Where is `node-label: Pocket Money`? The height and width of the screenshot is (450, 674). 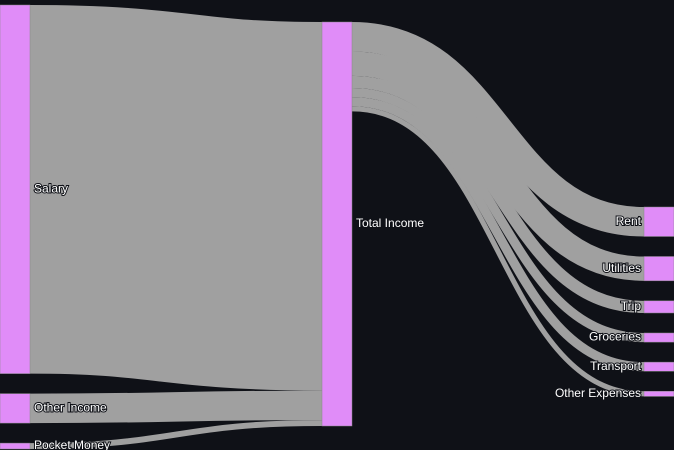
node-label: Pocket Money is located at coordinates (72, 444).